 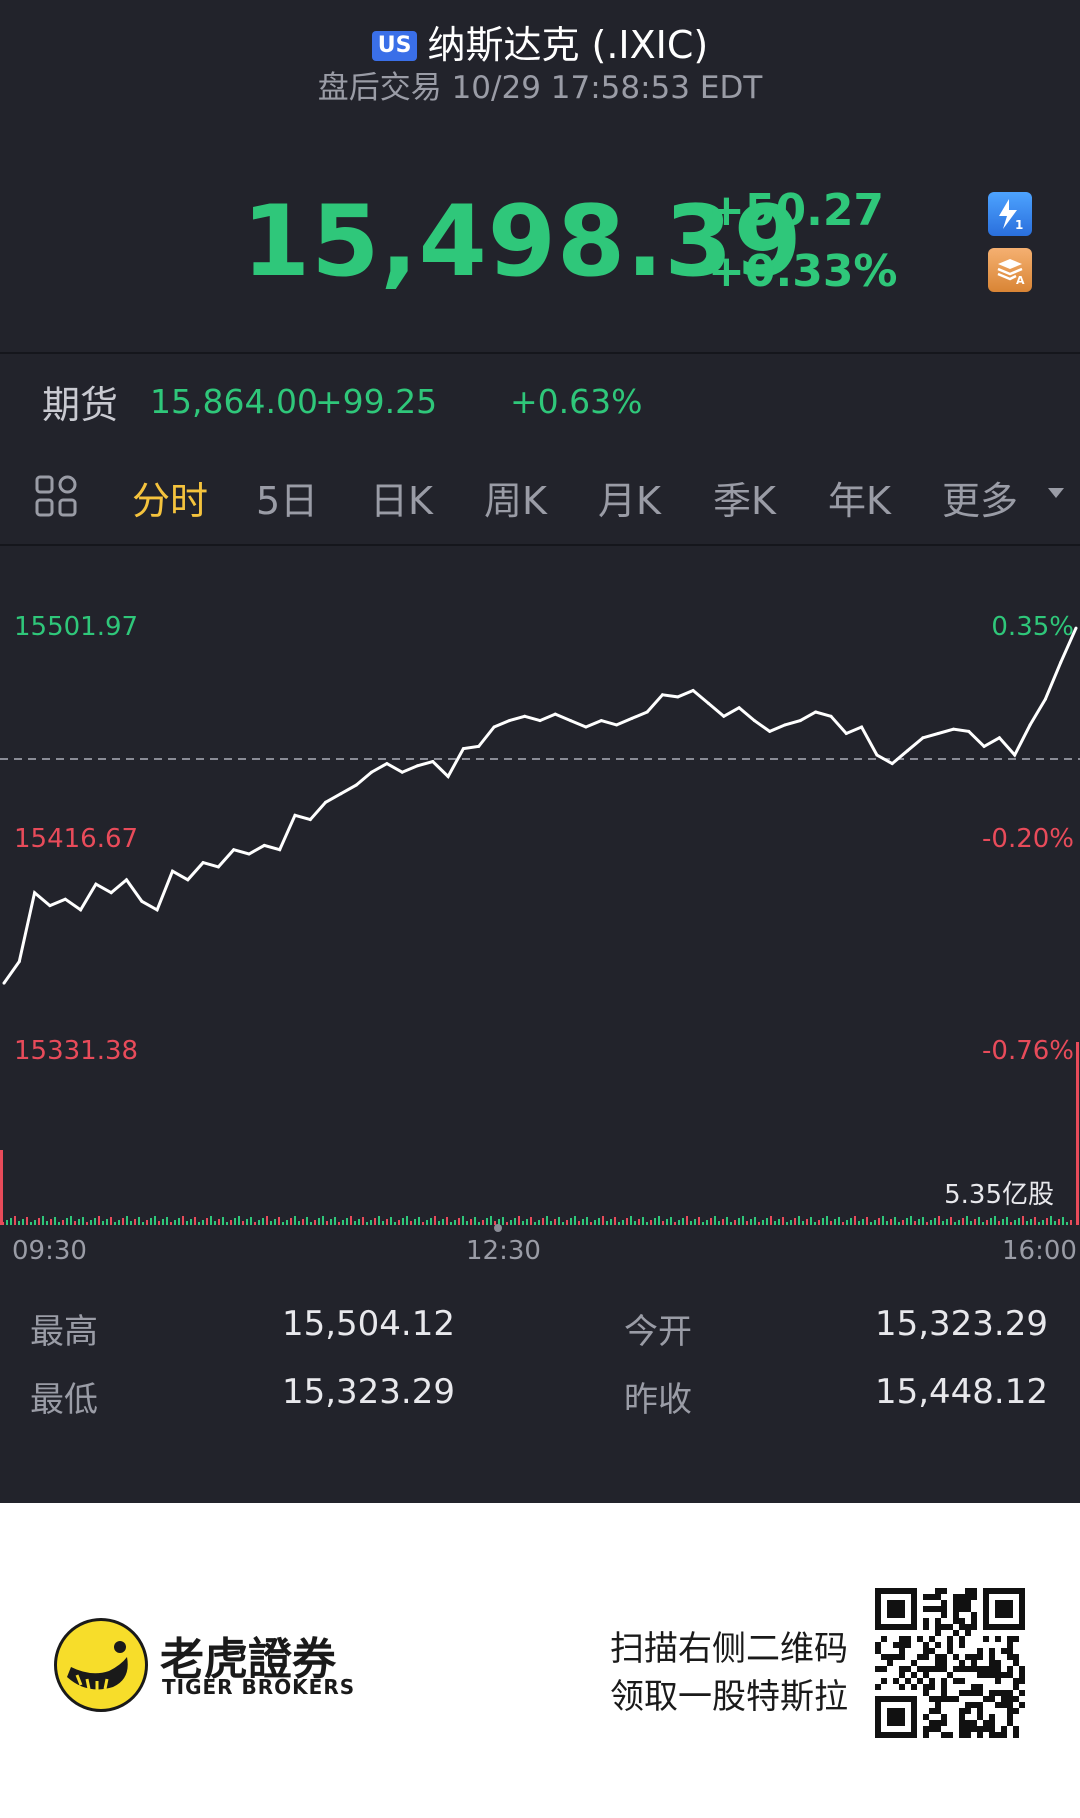 What do you see at coordinates (287, 501) in the screenshot?
I see `tab-5day: 5日` at bounding box center [287, 501].